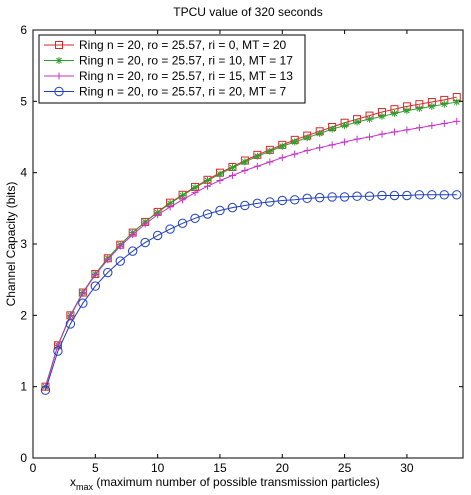  Describe the element at coordinates (23, 315) in the screenshot. I see `y-tick-label: 2` at that location.